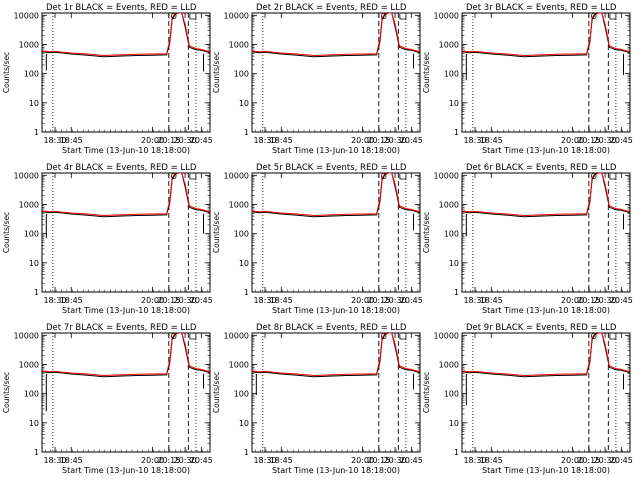 Image resolution: width=640 pixels, height=480 pixels. Describe the element at coordinates (541, 168) in the screenshot. I see `panel-title: Det 6r BLACK = Events, RED = LLD` at that location.